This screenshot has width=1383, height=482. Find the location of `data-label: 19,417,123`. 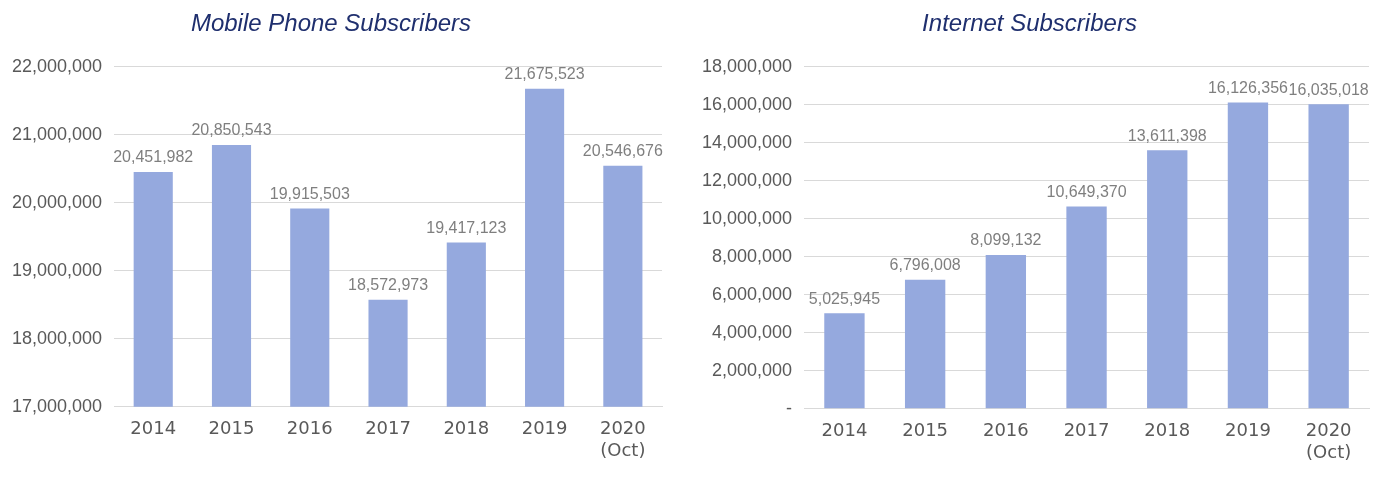

data-label: 19,417,123 is located at coordinates (466, 227).